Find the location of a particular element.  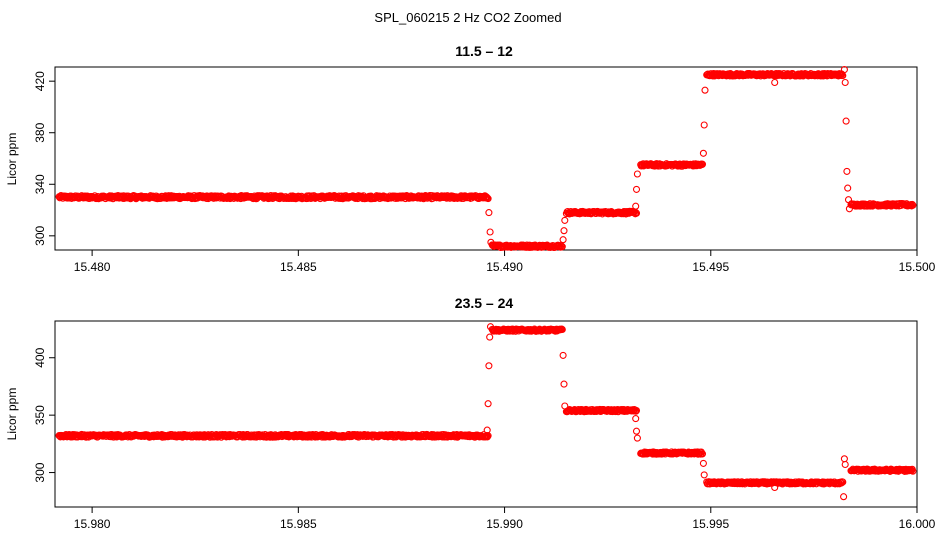

panel-title: 11.5 – 12 is located at coordinates (484, 51).